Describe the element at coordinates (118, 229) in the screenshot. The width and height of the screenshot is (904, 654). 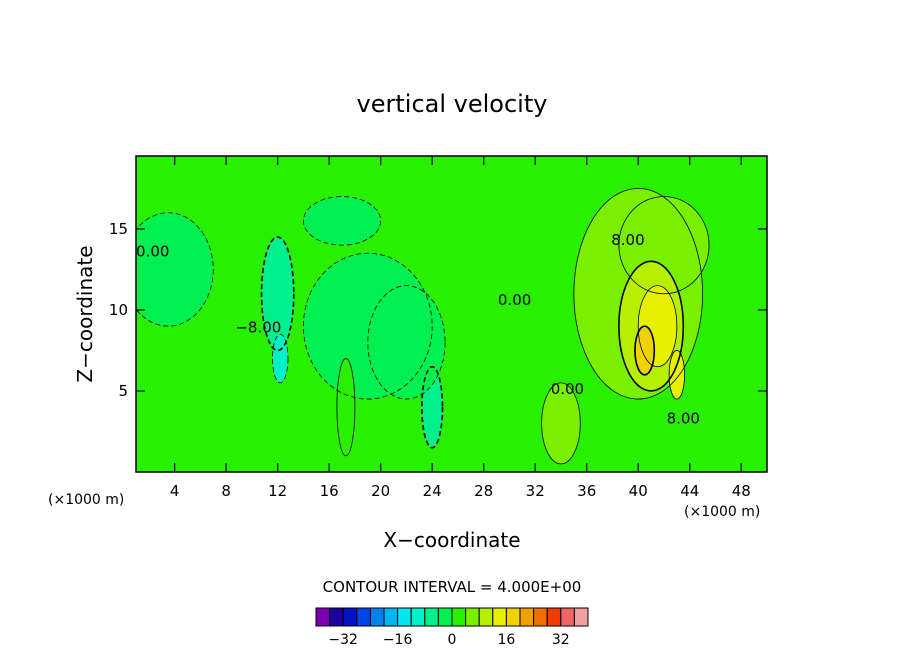
I see `y-tick-label-2: 15` at that location.